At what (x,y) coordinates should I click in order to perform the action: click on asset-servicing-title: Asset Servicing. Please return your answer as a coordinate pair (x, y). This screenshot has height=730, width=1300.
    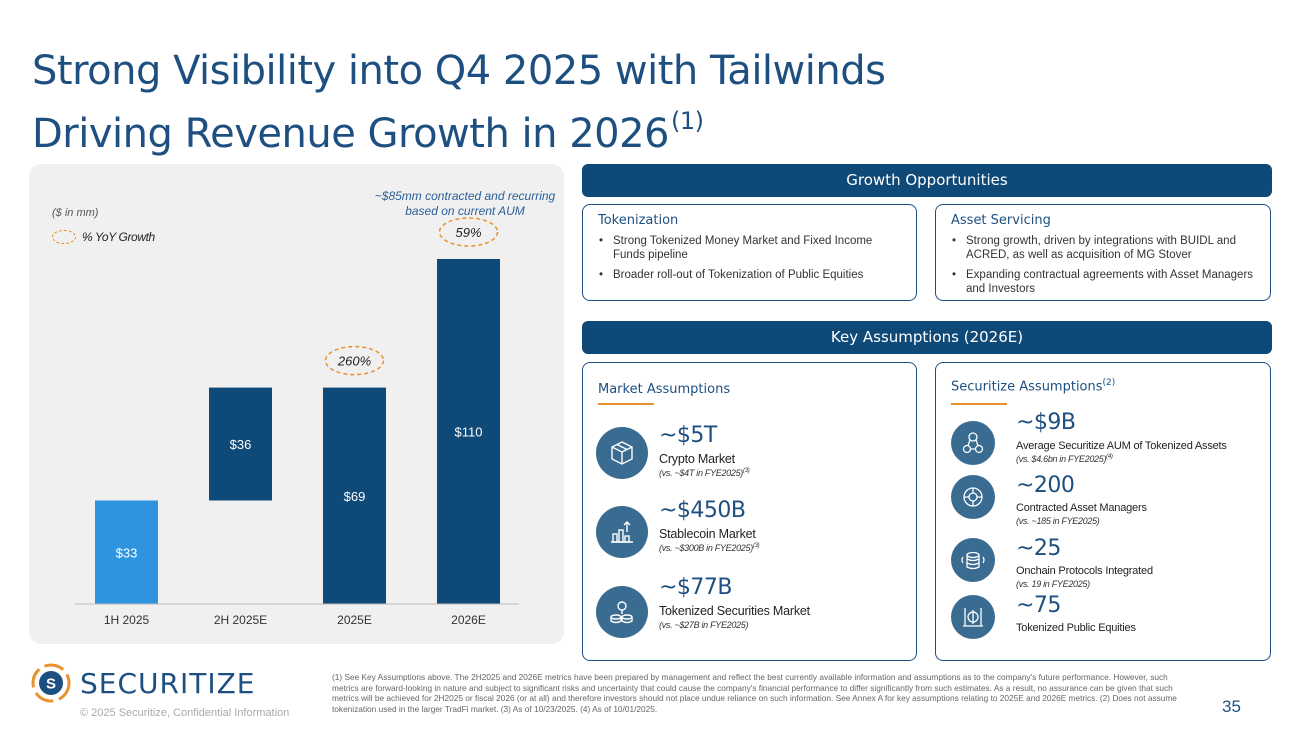
    Looking at the image, I should click on (1001, 220).